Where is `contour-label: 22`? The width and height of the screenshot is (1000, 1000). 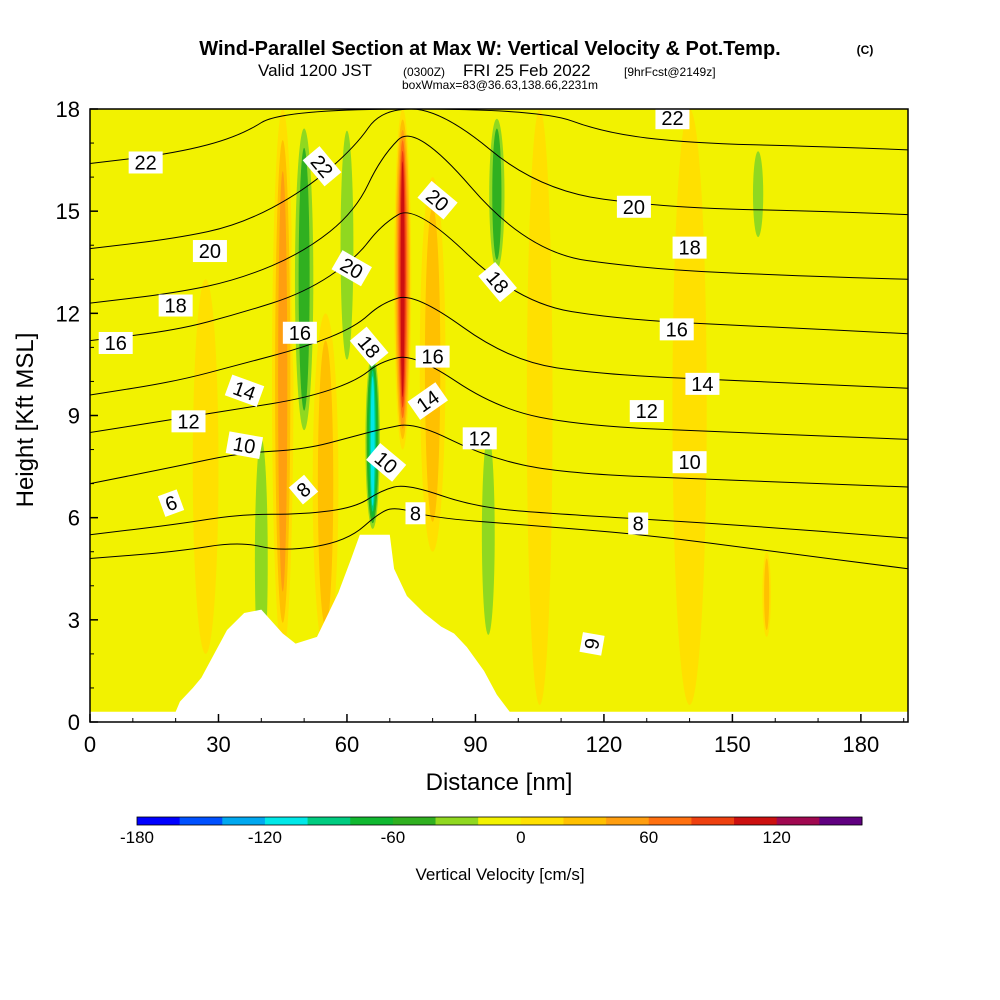
contour-label: 22 is located at coordinates (672, 119).